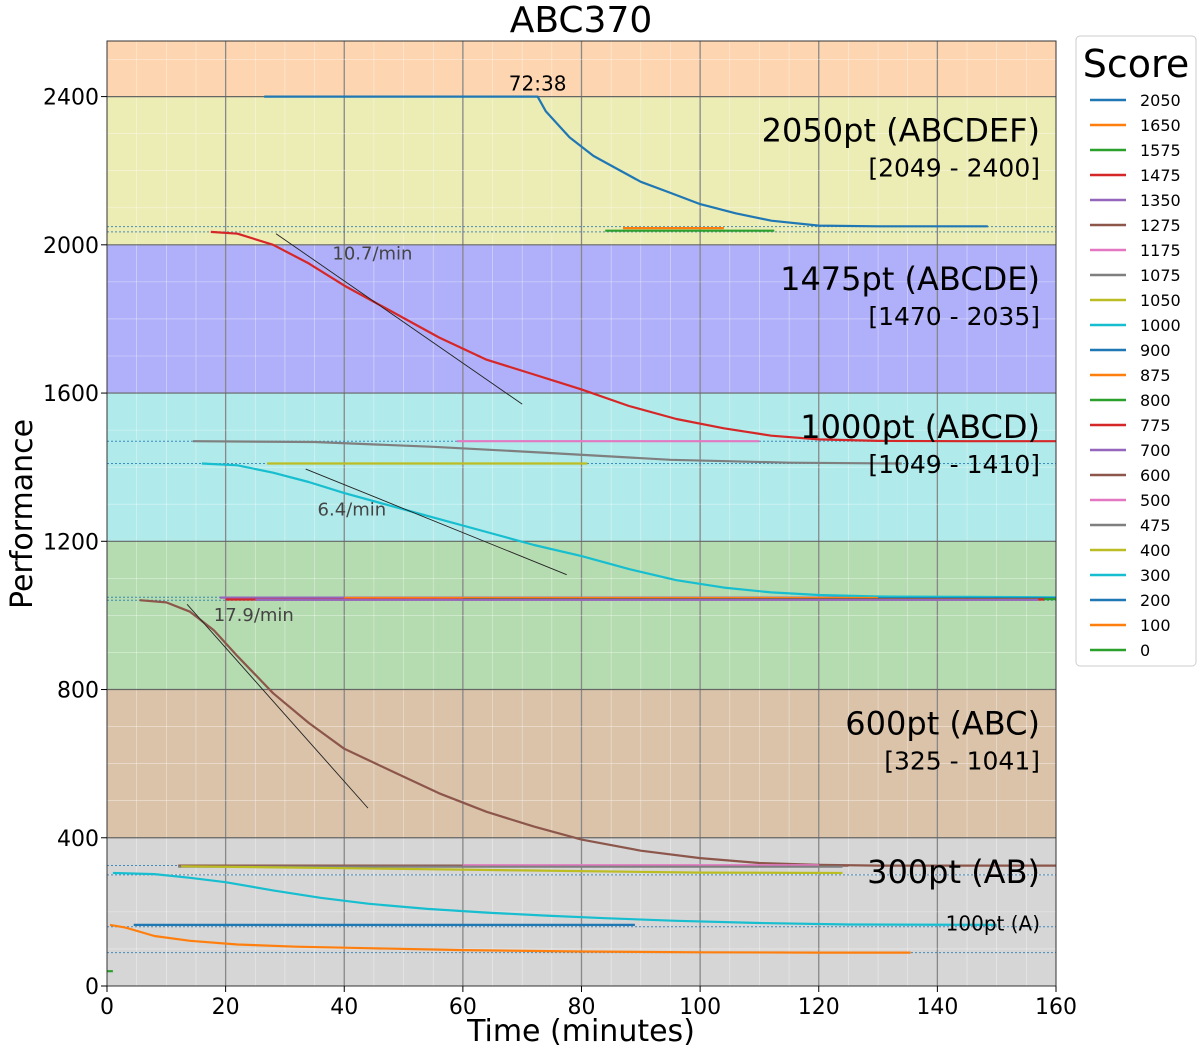  I want to click on legend-label-1475: 1475, so click(1160, 175).